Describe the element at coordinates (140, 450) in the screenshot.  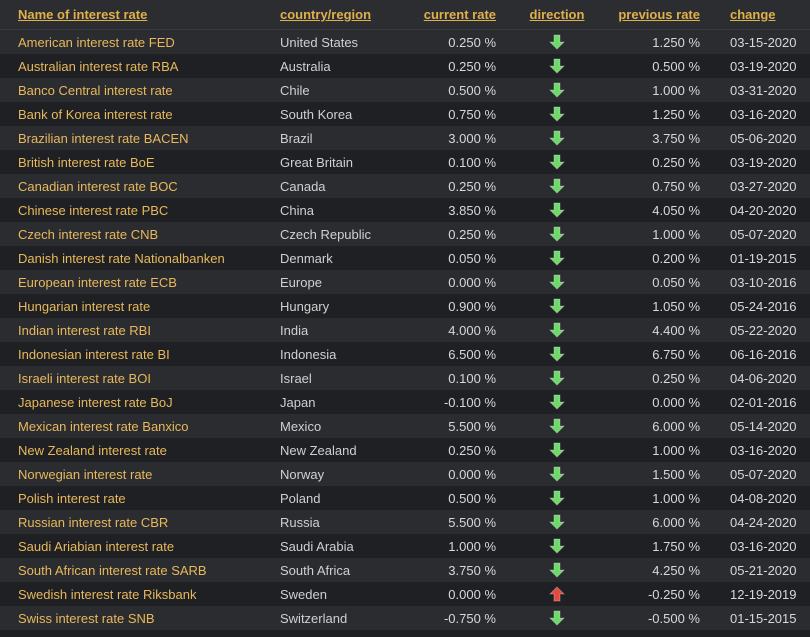
I see `rate-name-link: New Zealand interest rate` at that location.